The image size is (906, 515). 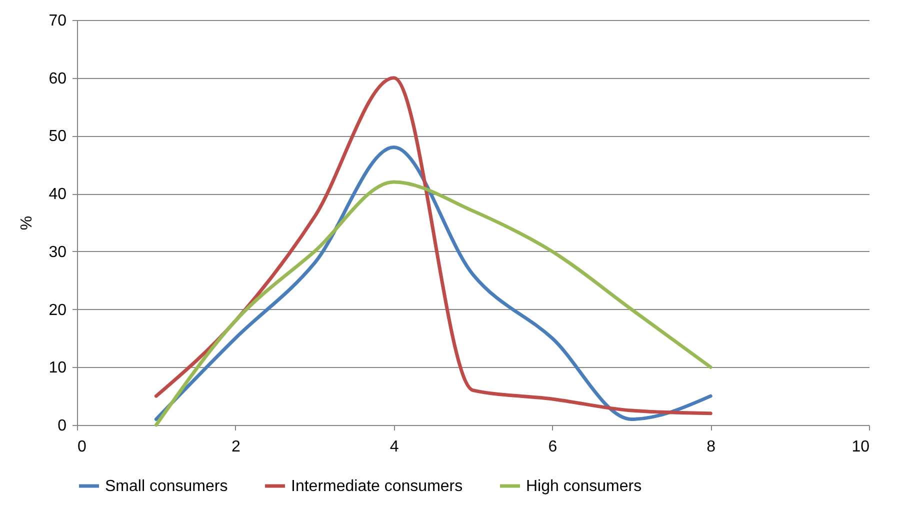 I want to click on x-tick-label: 8, so click(x=711, y=447).